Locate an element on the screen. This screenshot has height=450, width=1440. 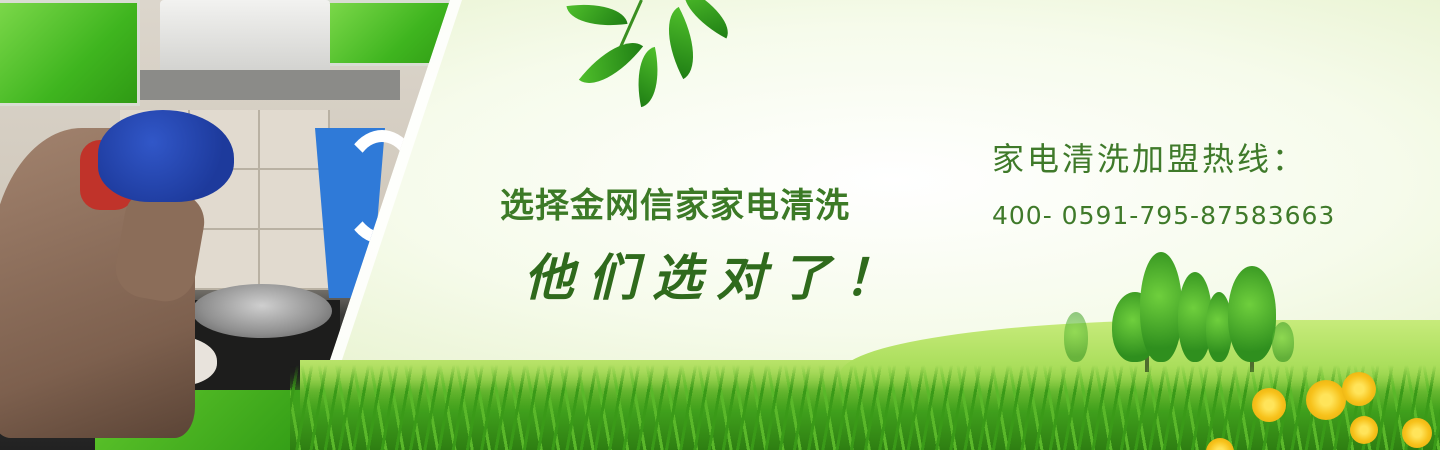
hotline-number: 400- 0591-795-87583663 is located at coordinates (1164, 215).